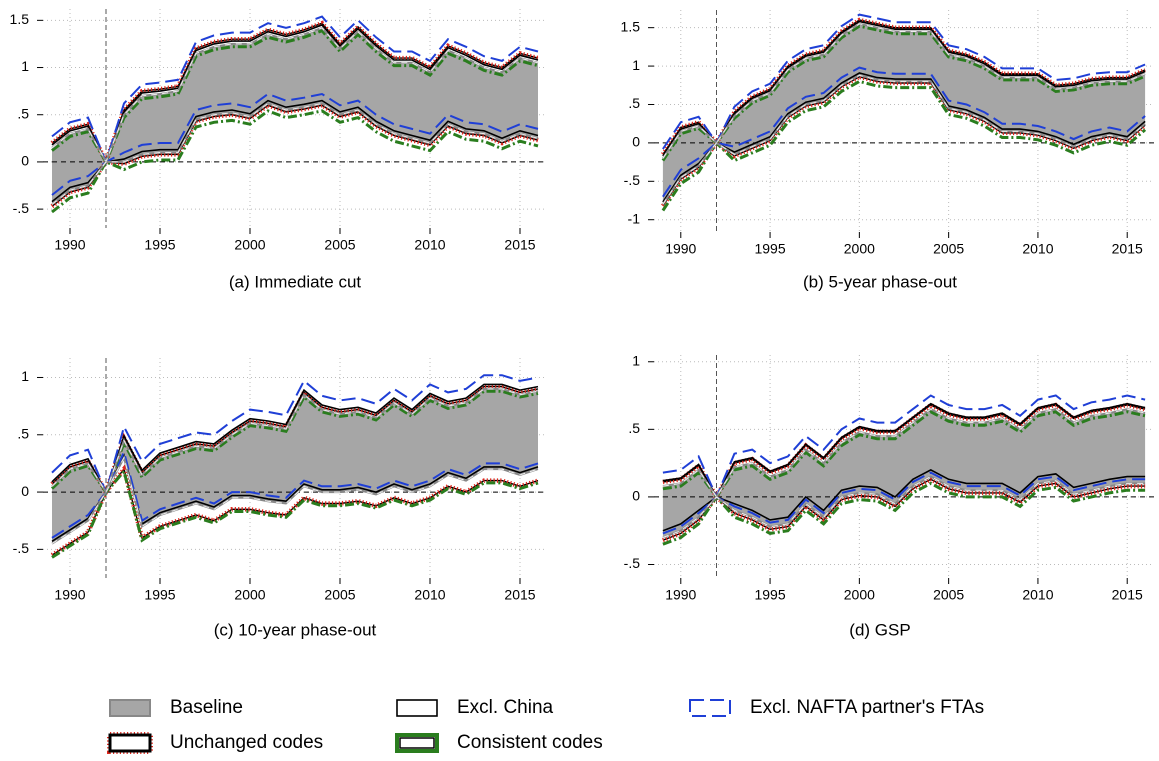  Describe the element at coordinates (634, 218) in the screenshot. I see `y-tick-label: -1` at that location.